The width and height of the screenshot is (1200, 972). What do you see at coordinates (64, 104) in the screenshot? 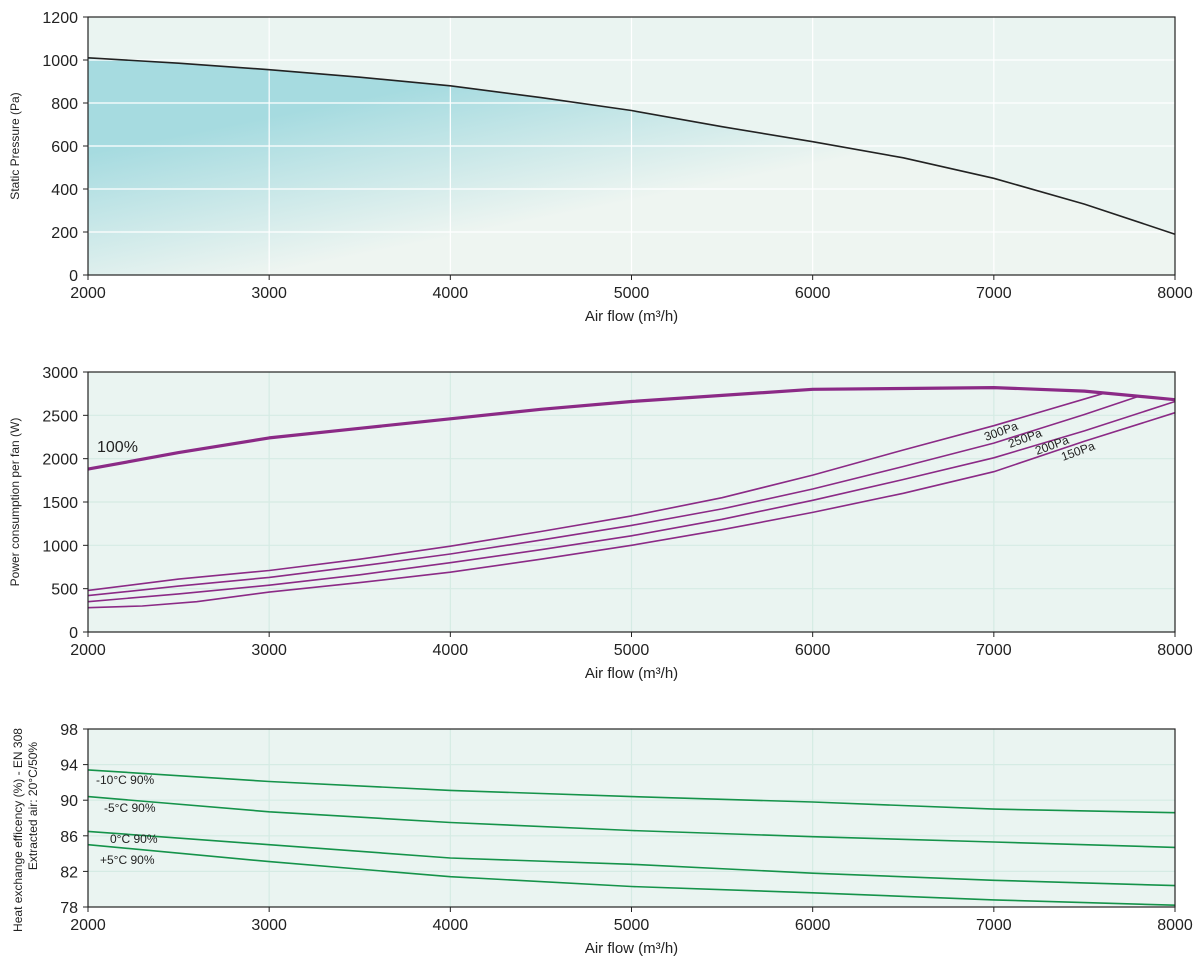
I see `y-tick-label: 800` at bounding box center [64, 104].